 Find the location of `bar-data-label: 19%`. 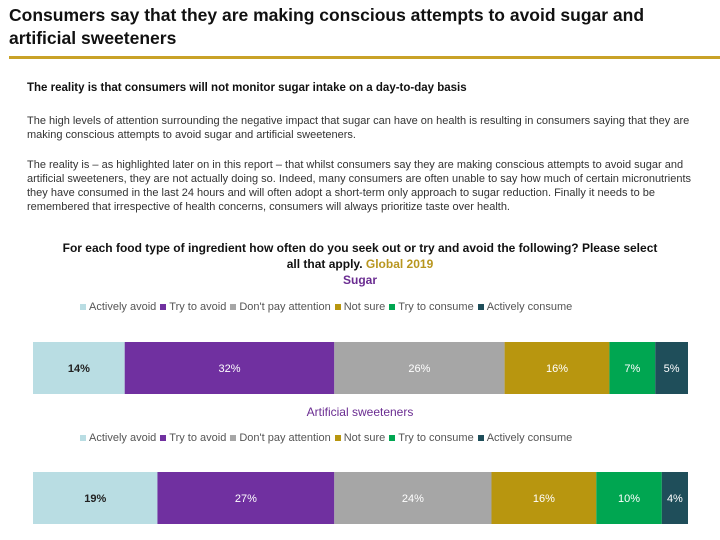

bar-data-label: 19% is located at coordinates (95, 499).